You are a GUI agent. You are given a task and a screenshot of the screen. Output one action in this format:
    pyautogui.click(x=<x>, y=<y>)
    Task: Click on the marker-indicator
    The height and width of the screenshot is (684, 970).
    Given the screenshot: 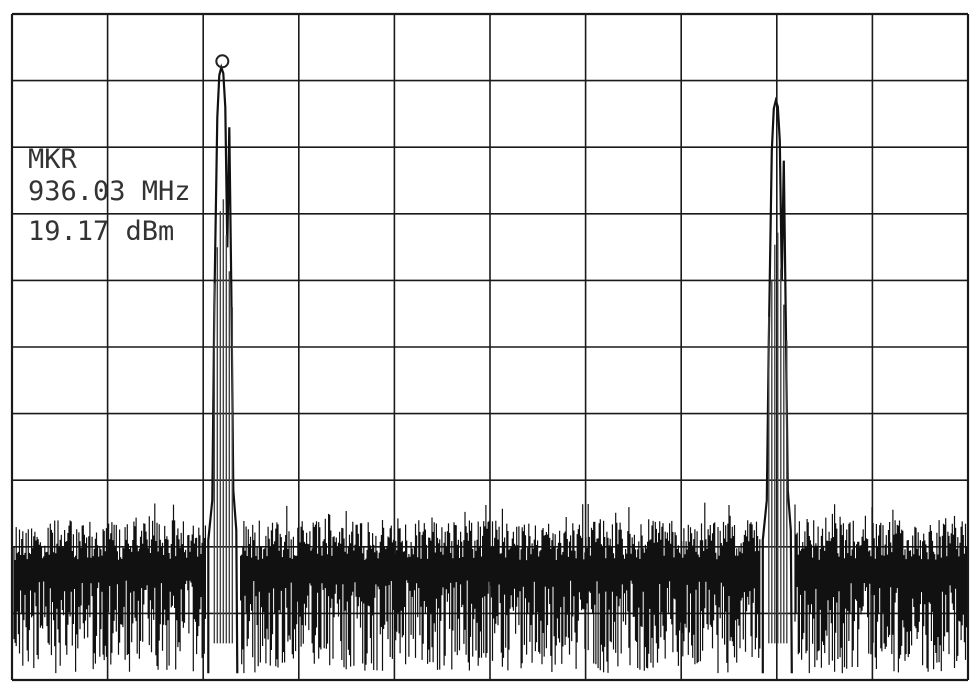 What is the action you would take?
    pyautogui.click(x=222, y=61)
    